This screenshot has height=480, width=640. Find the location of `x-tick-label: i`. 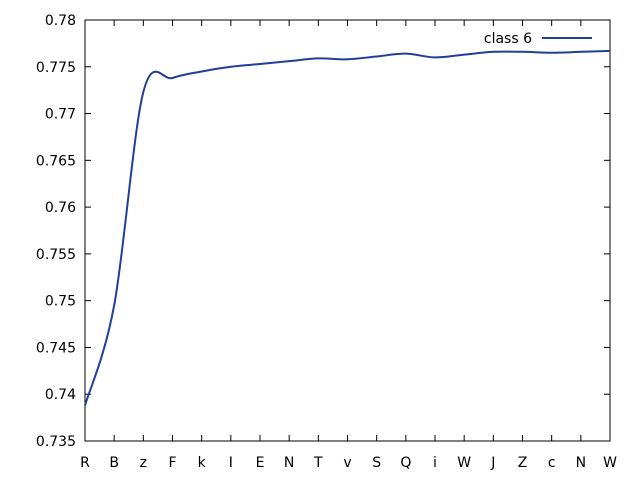

x-tick-label: i is located at coordinates (435, 463).